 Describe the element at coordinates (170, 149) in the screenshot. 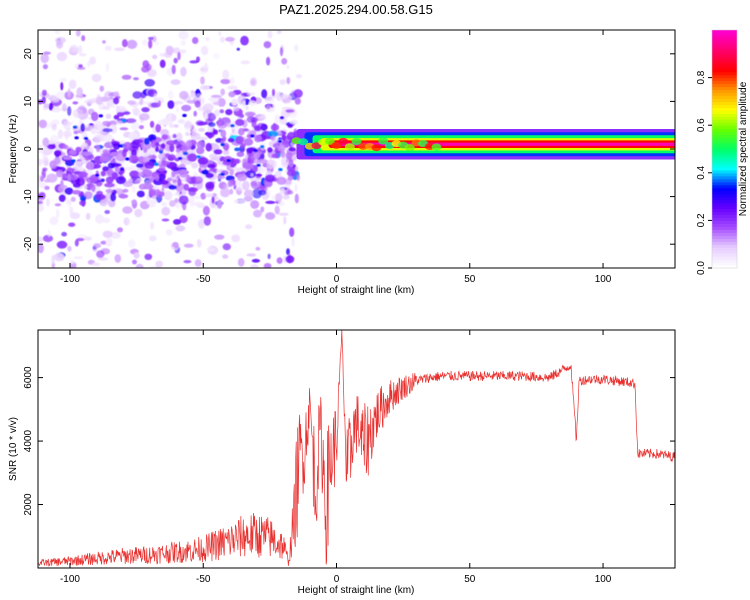

I see `spectrogram-blobs` at that location.